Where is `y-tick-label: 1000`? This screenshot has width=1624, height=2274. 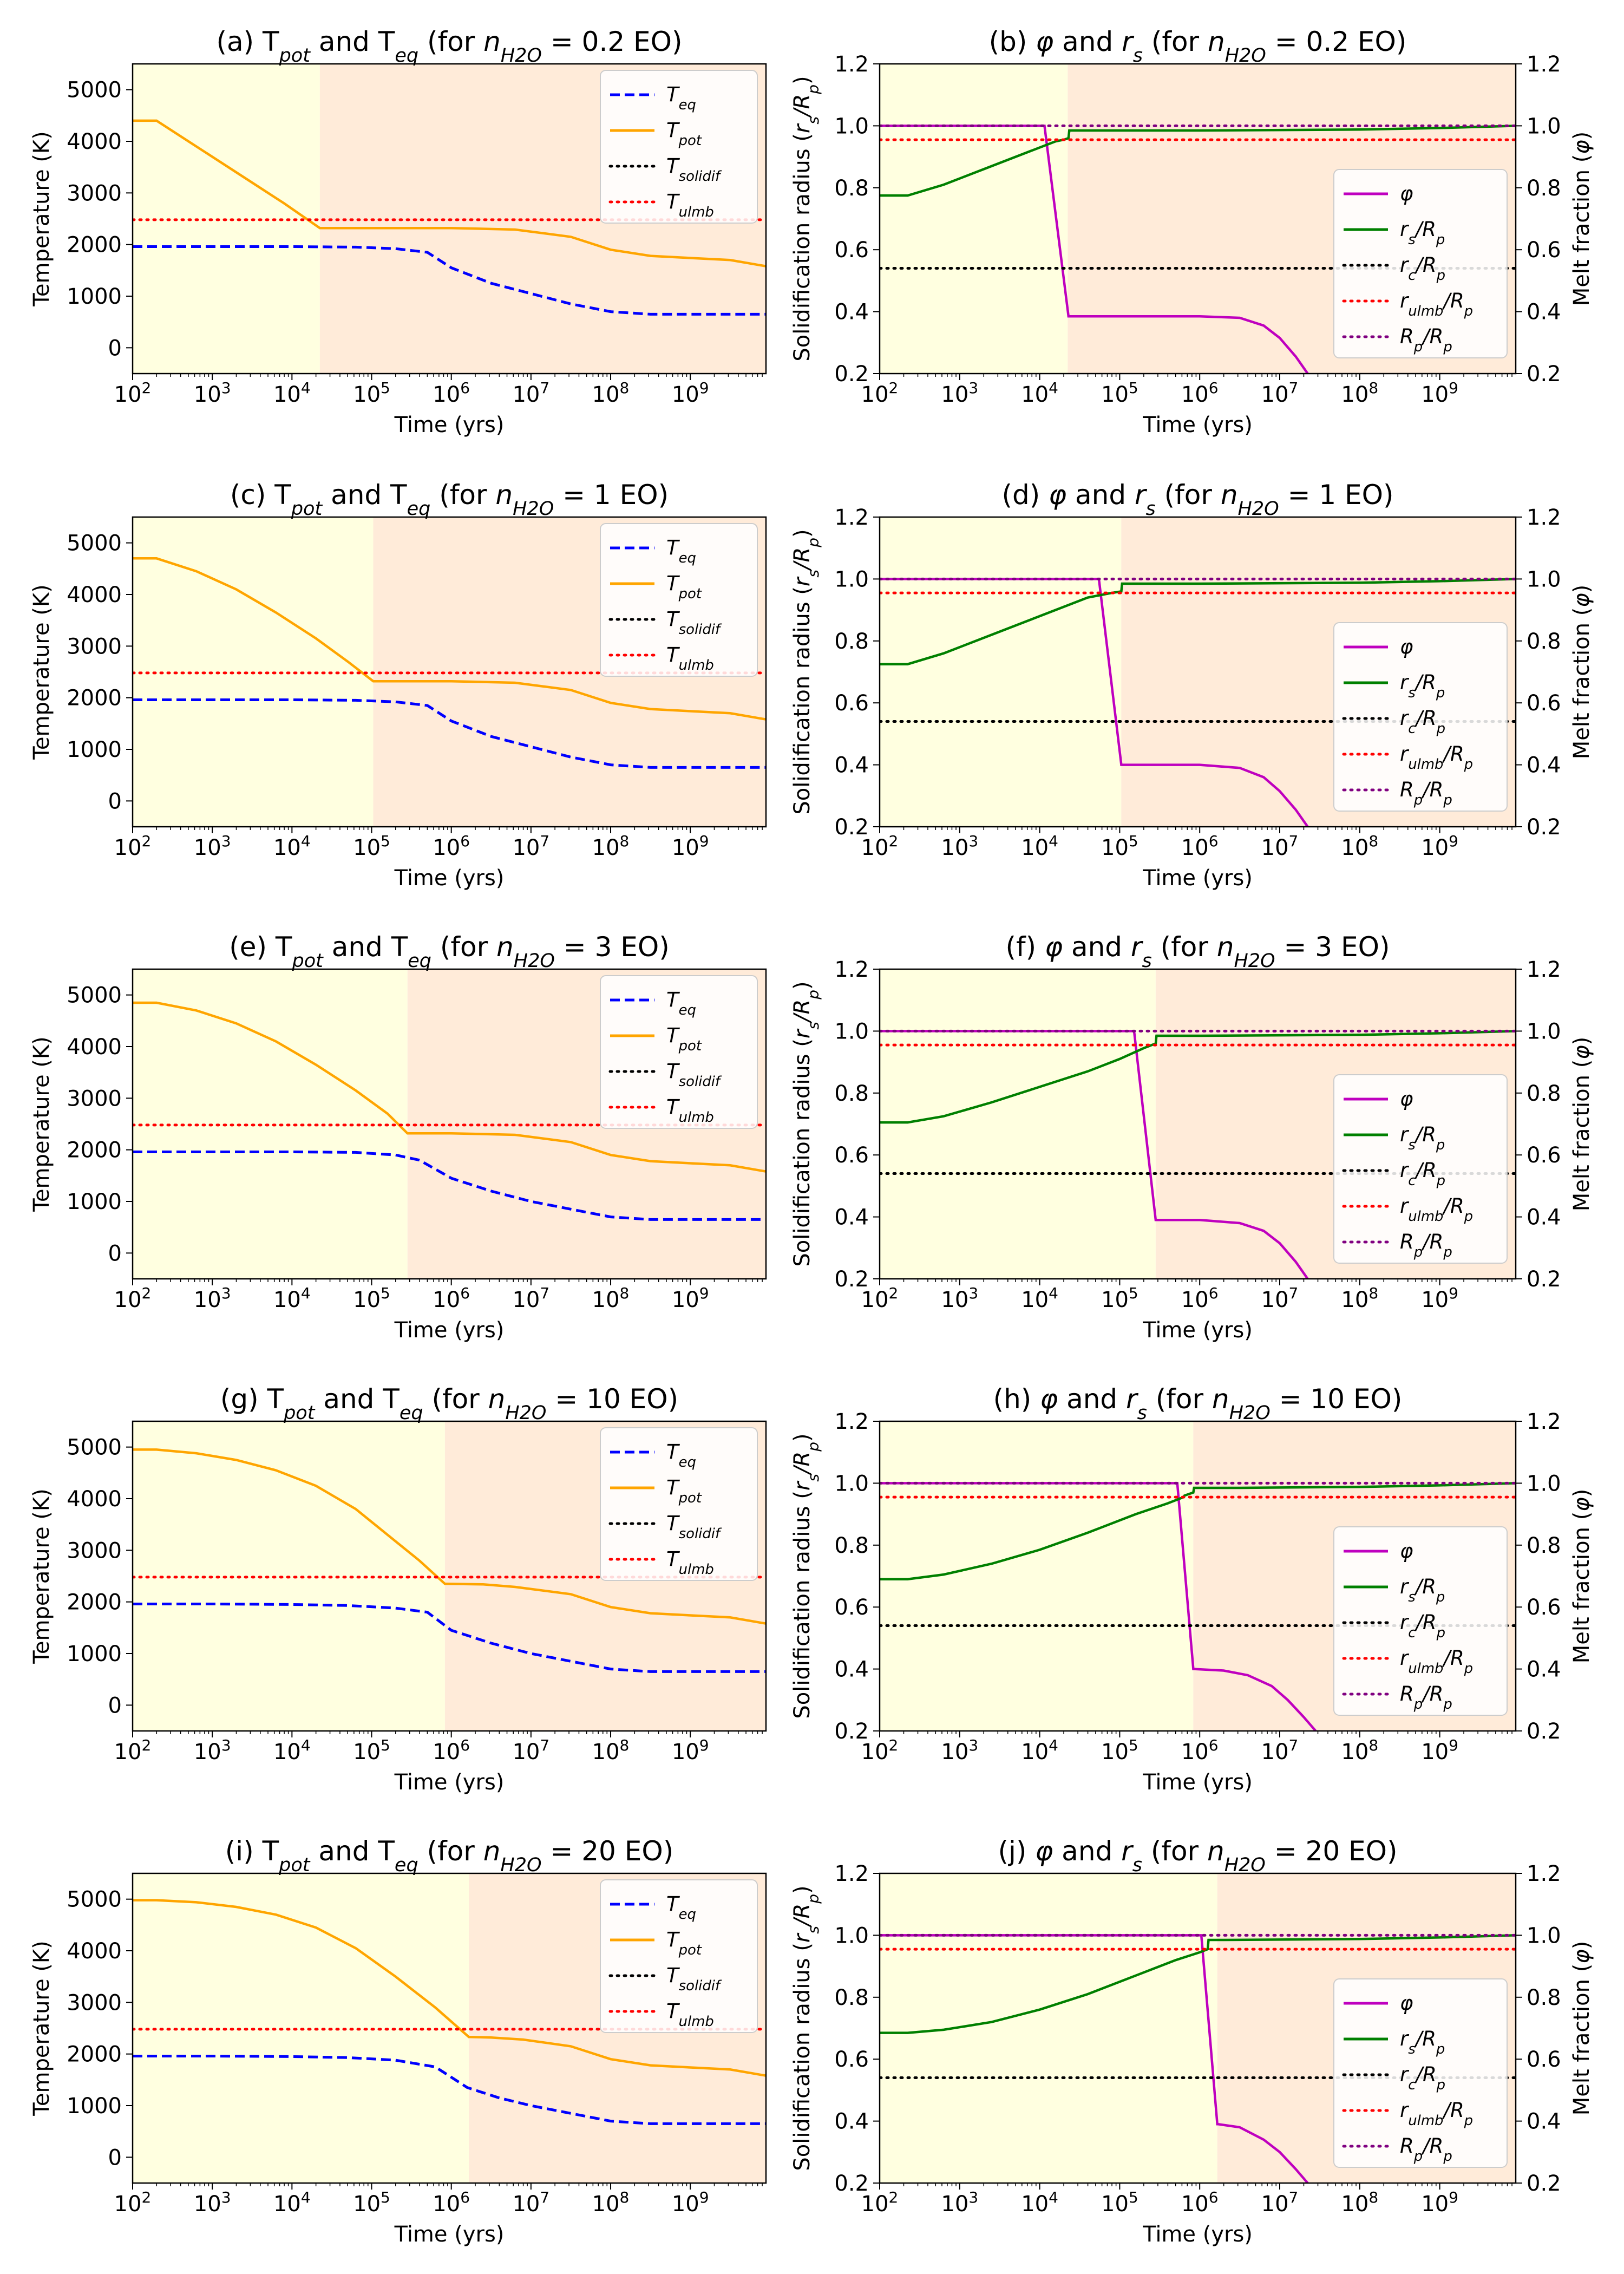
y-tick-label: 1000 is located at coordinates (95, 1202).